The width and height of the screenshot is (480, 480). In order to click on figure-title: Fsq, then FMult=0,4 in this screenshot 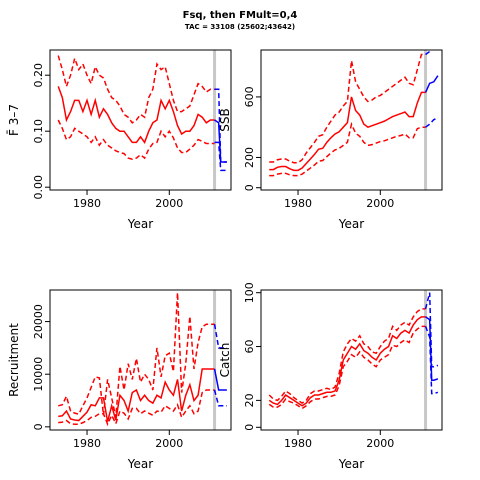, I will do `click(240, 15)`.